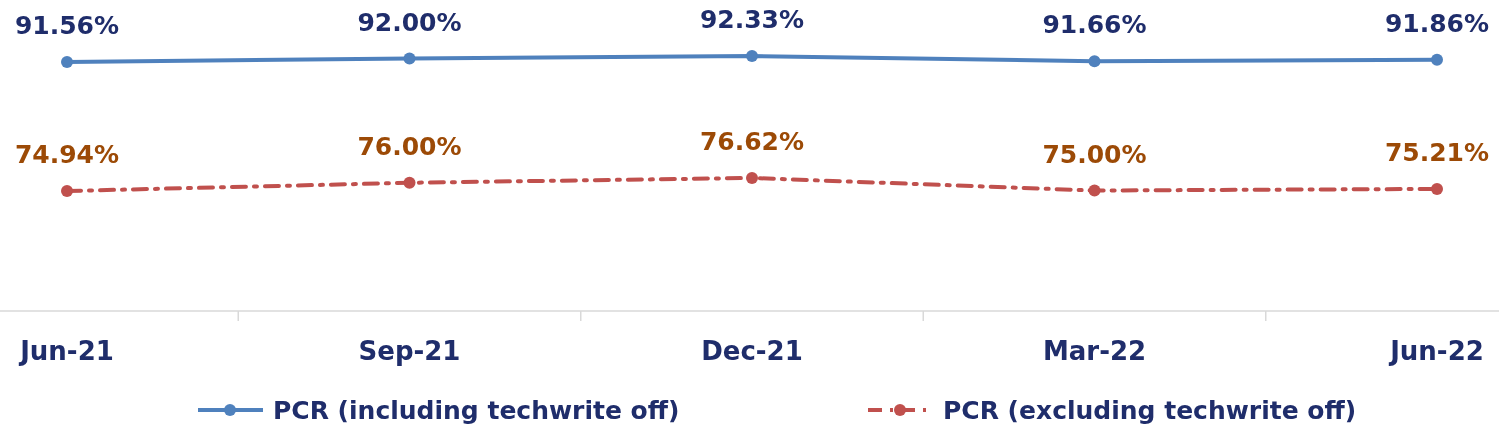 This screenshot has height=430, width=1503. Describe the element at coordinates (1094, 154) in the screenshot. I see `data-label: 75.00%` at that location.